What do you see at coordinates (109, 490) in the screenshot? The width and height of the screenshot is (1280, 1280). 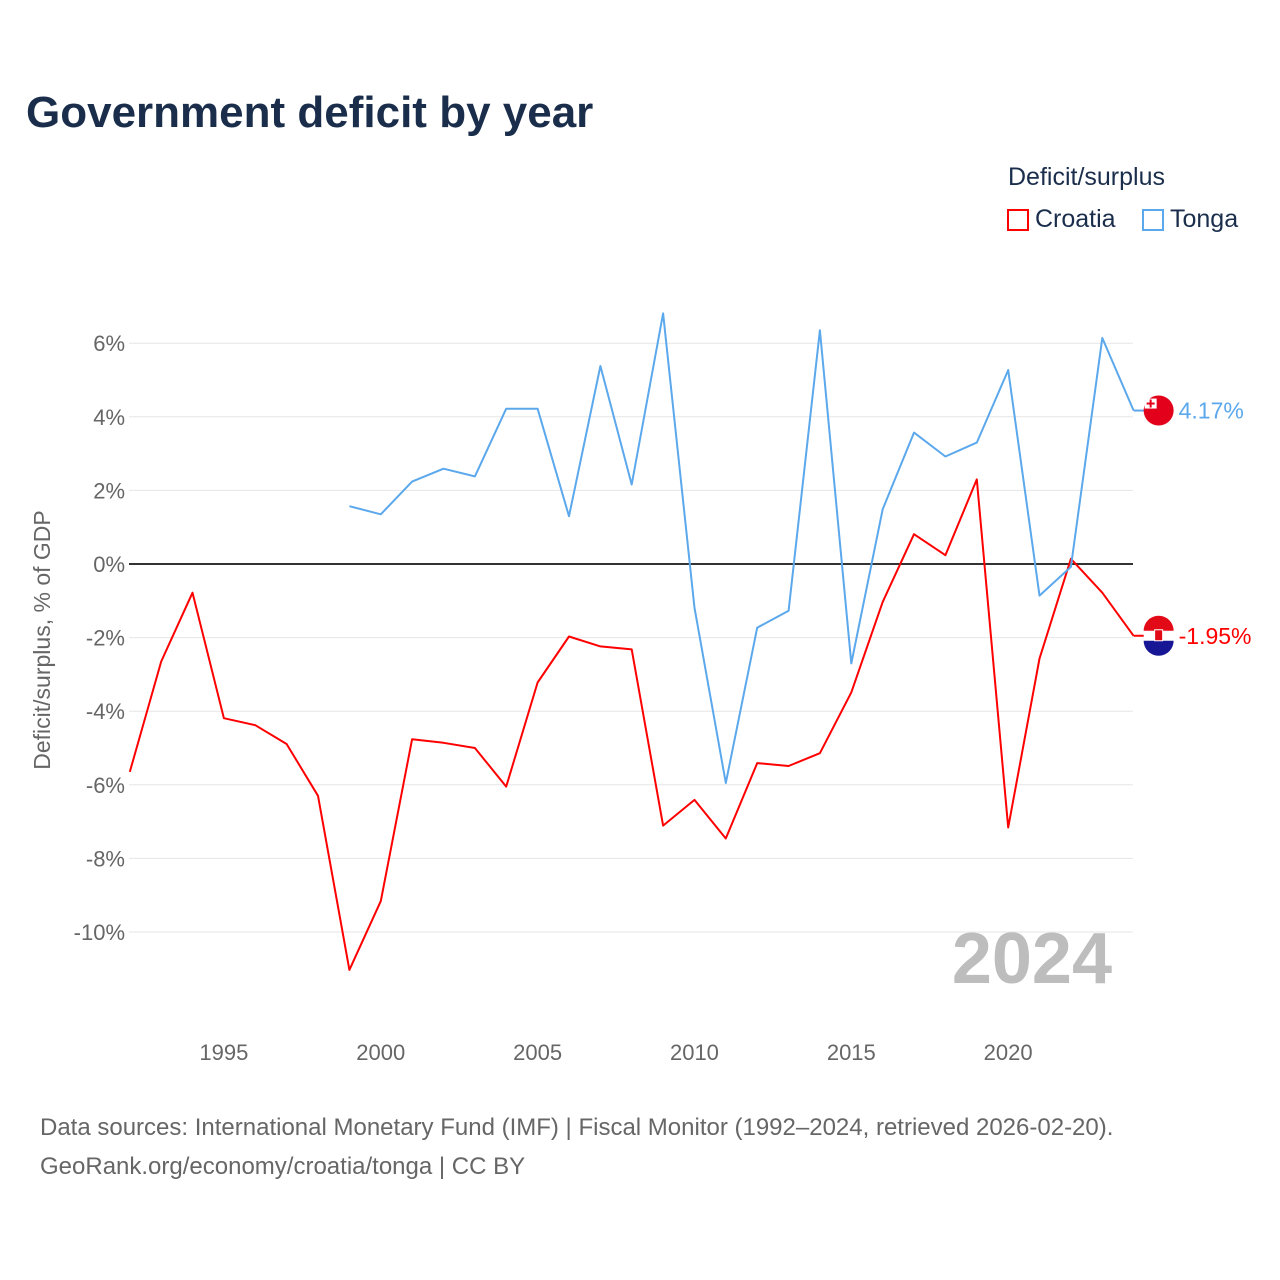 I see `y-tick-label: 2%` at bounding box center [109, 490].